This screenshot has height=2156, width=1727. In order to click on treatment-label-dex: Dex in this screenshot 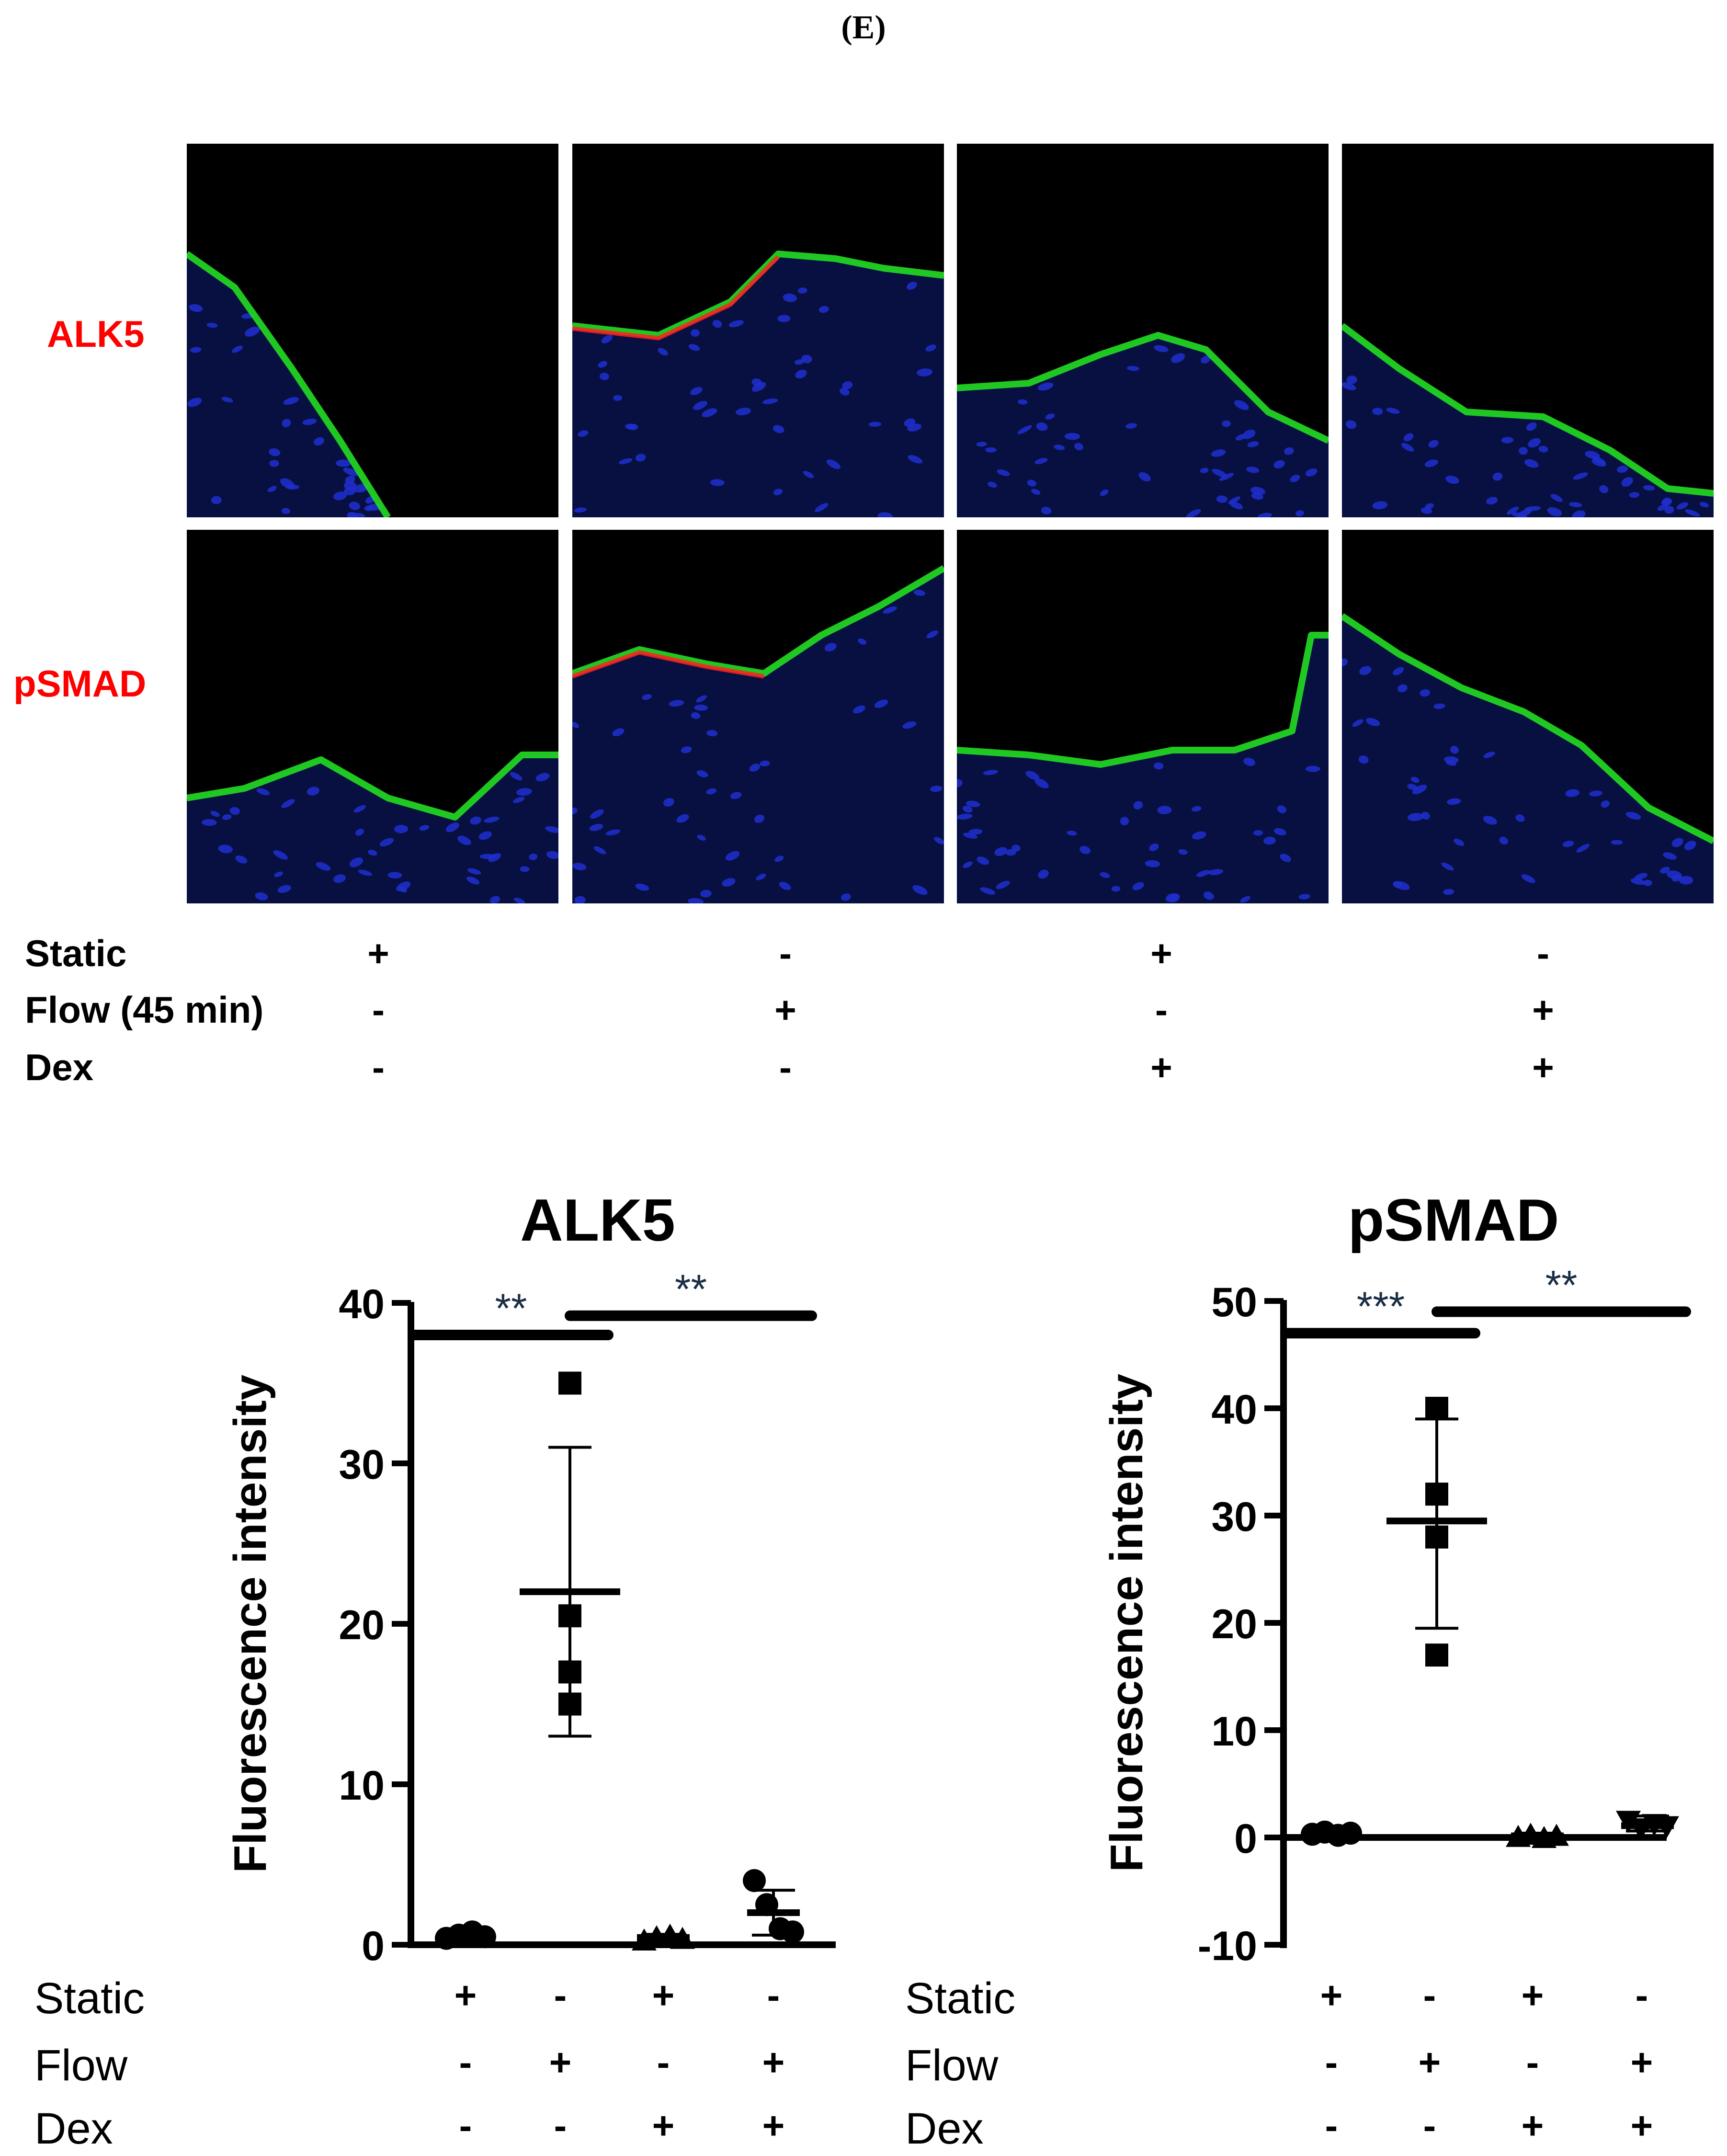, I will do `click(945, 2128)`.